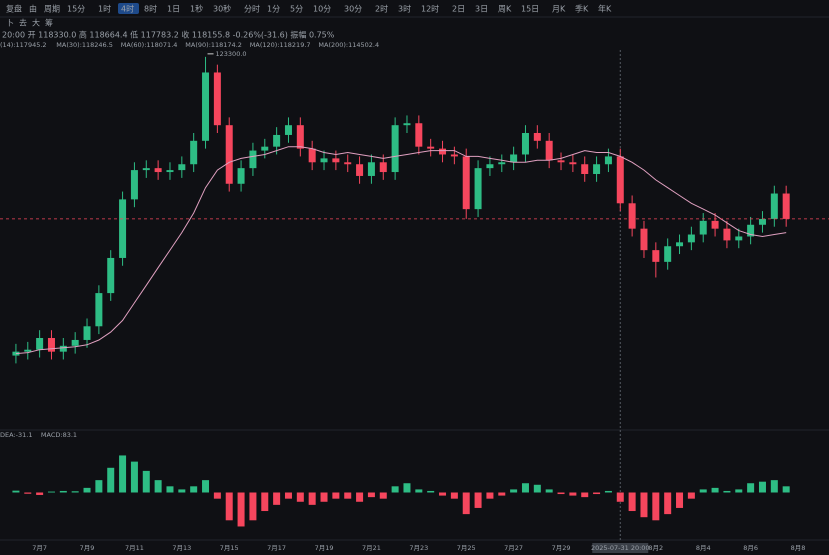 This screenshot has width=829, height=555. What do you see at coordinates (127, 9) in the screenshot?
I see `toolbar-item: 4时` at bounding box center [127, 9].